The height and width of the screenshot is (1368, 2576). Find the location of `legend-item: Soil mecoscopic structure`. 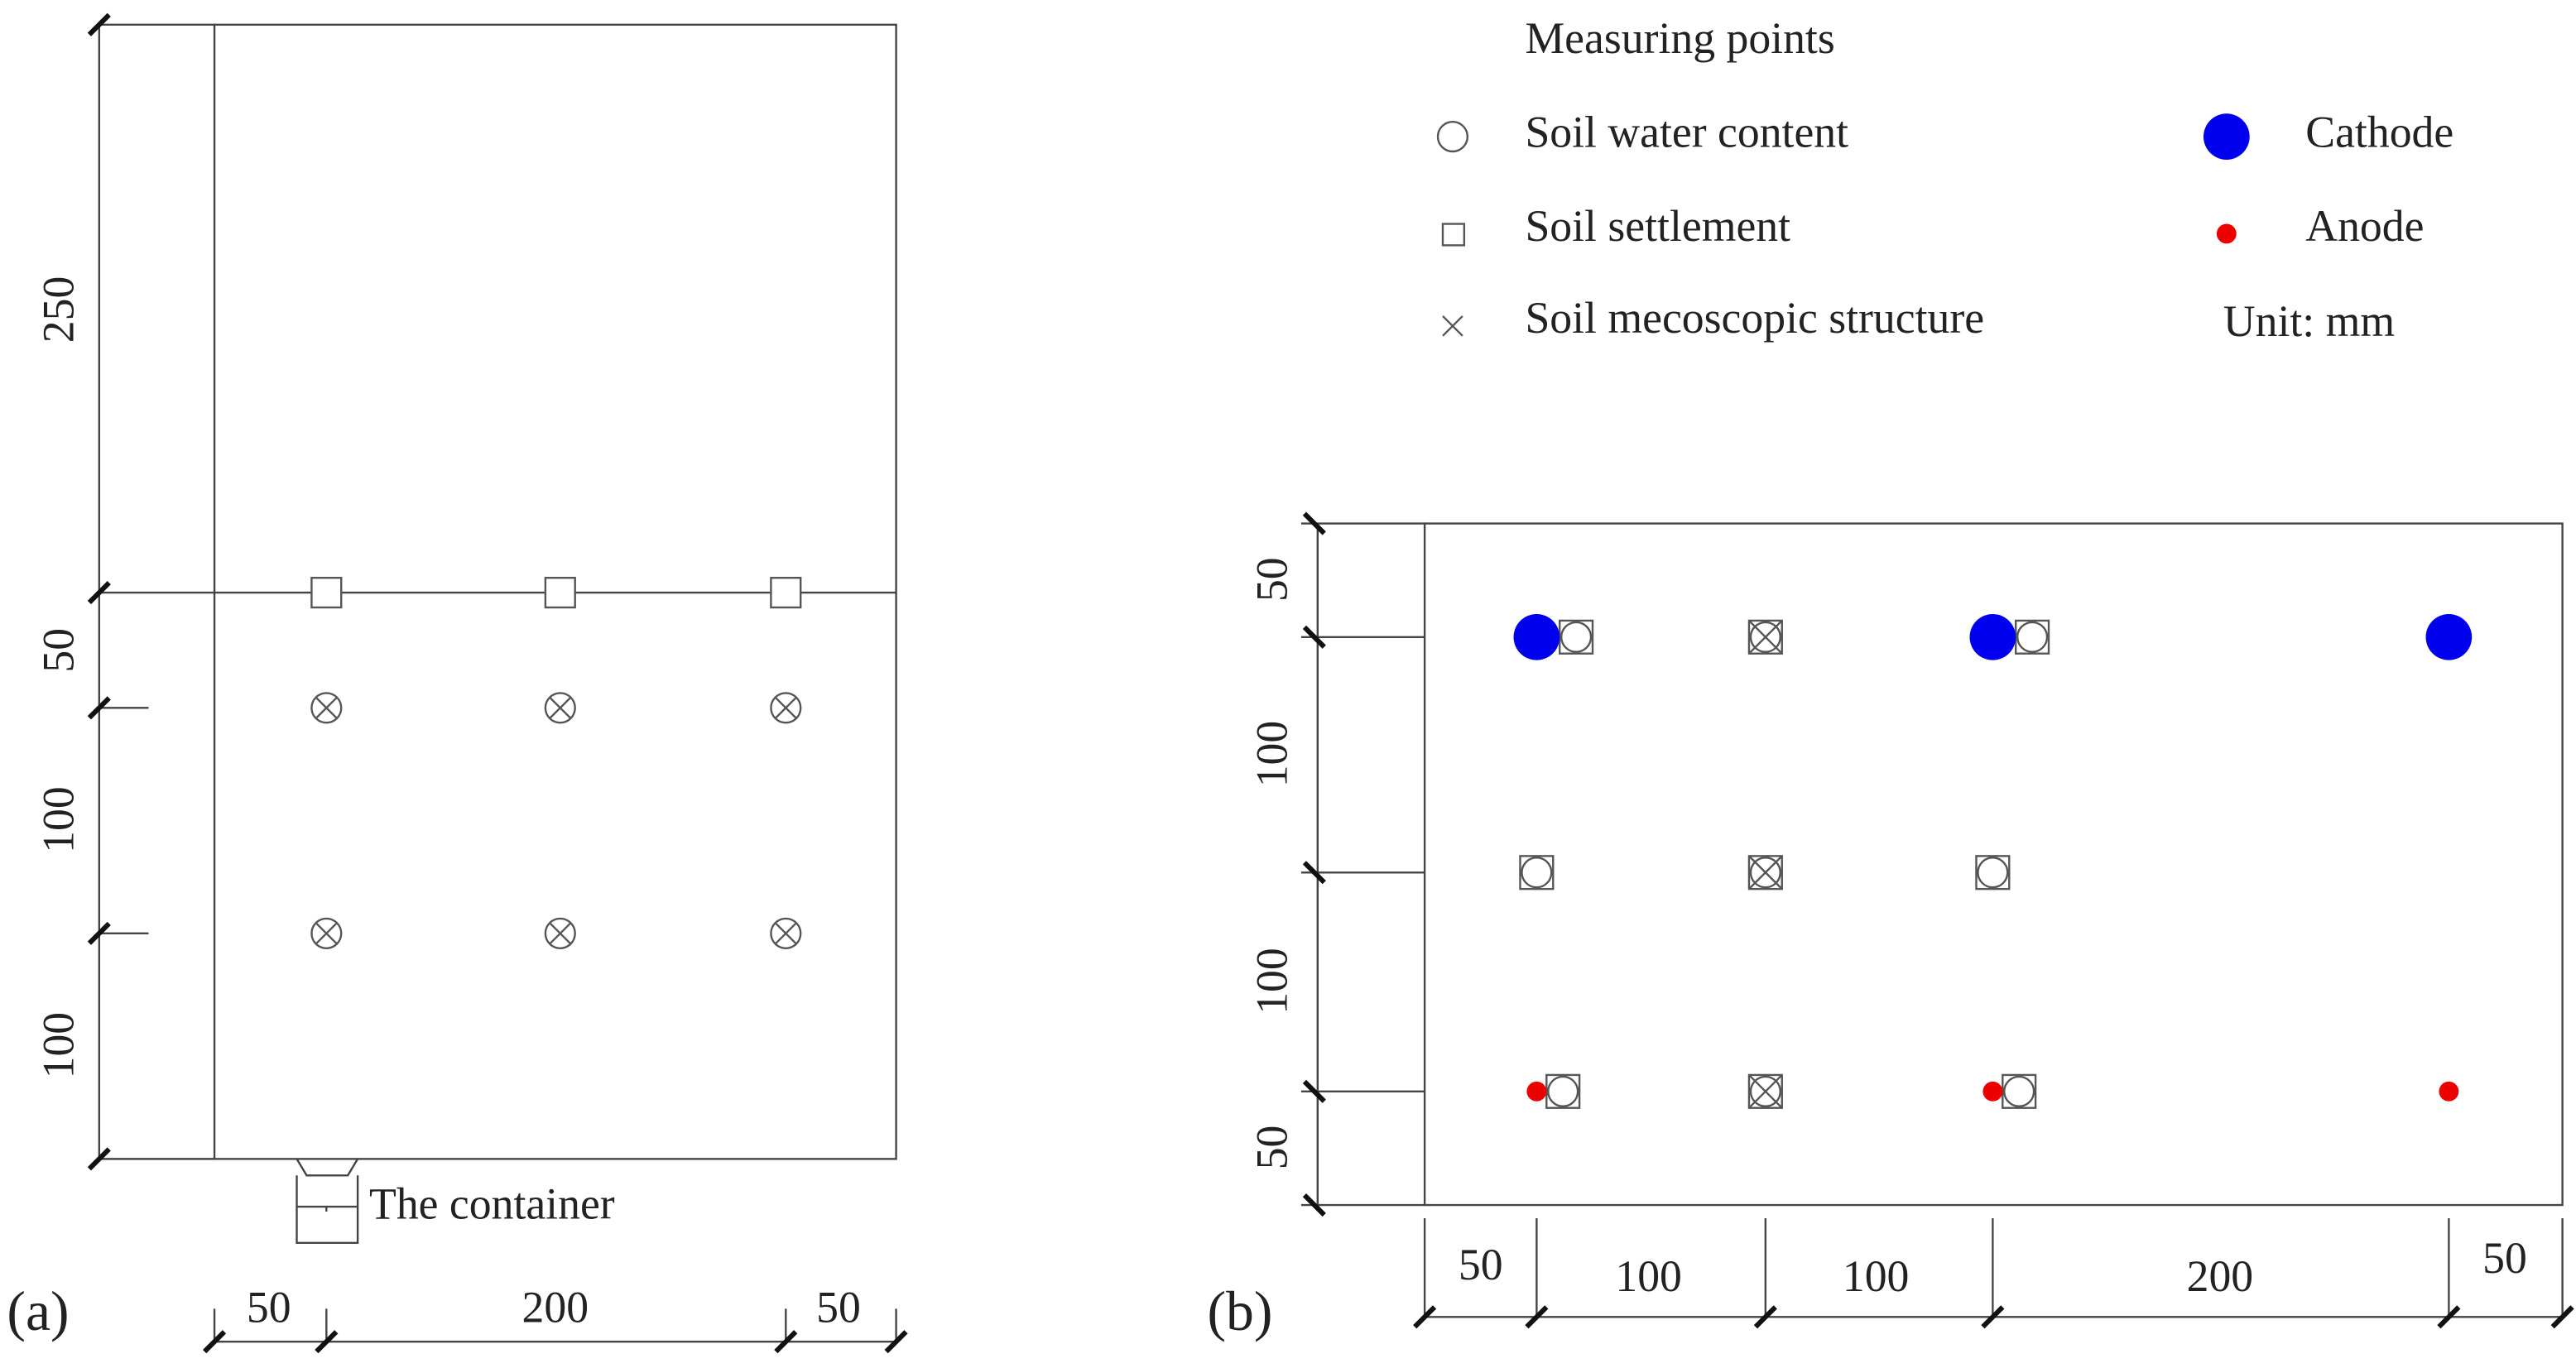

legend-item: Soil mecoscopic structure is located at coordinates (1754, 318).